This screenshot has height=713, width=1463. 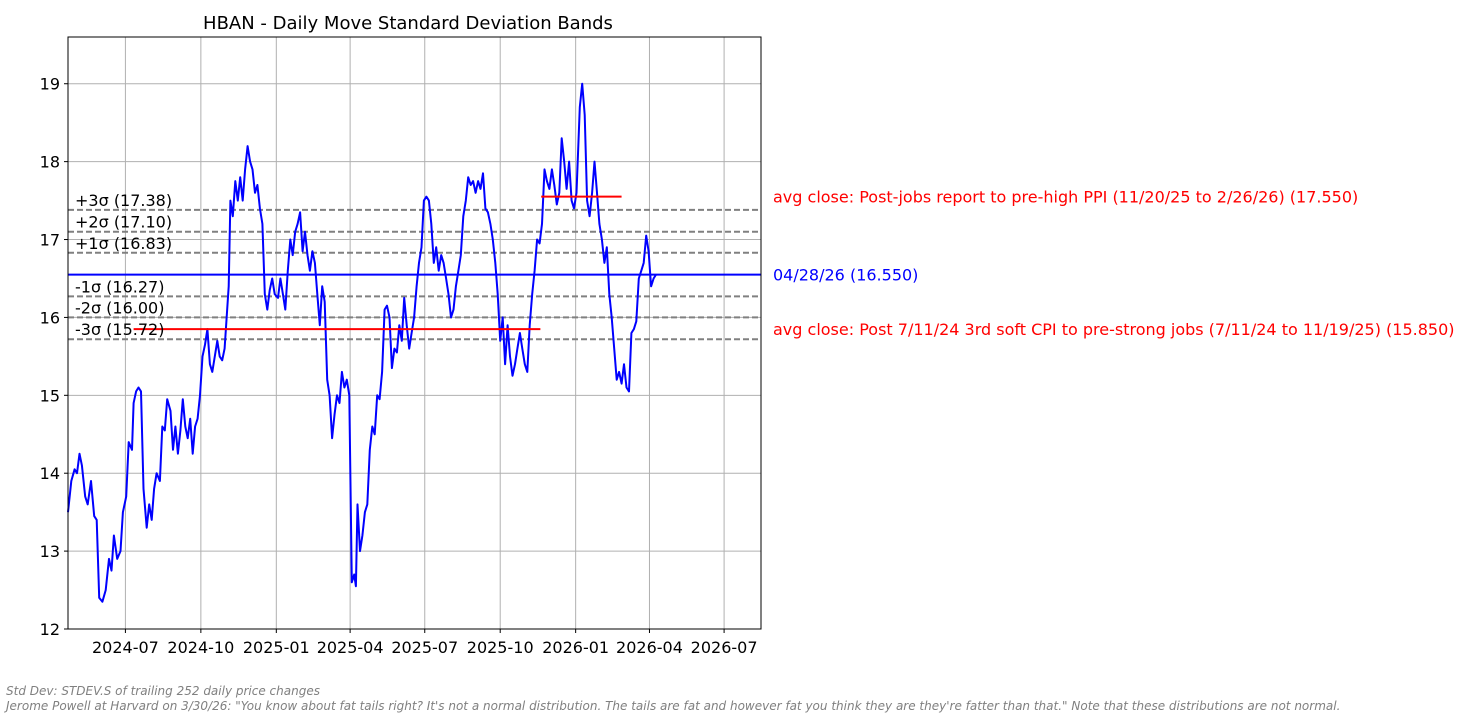 I want to click on x-tick-label: 2025-04, so click(x=350, y=647).